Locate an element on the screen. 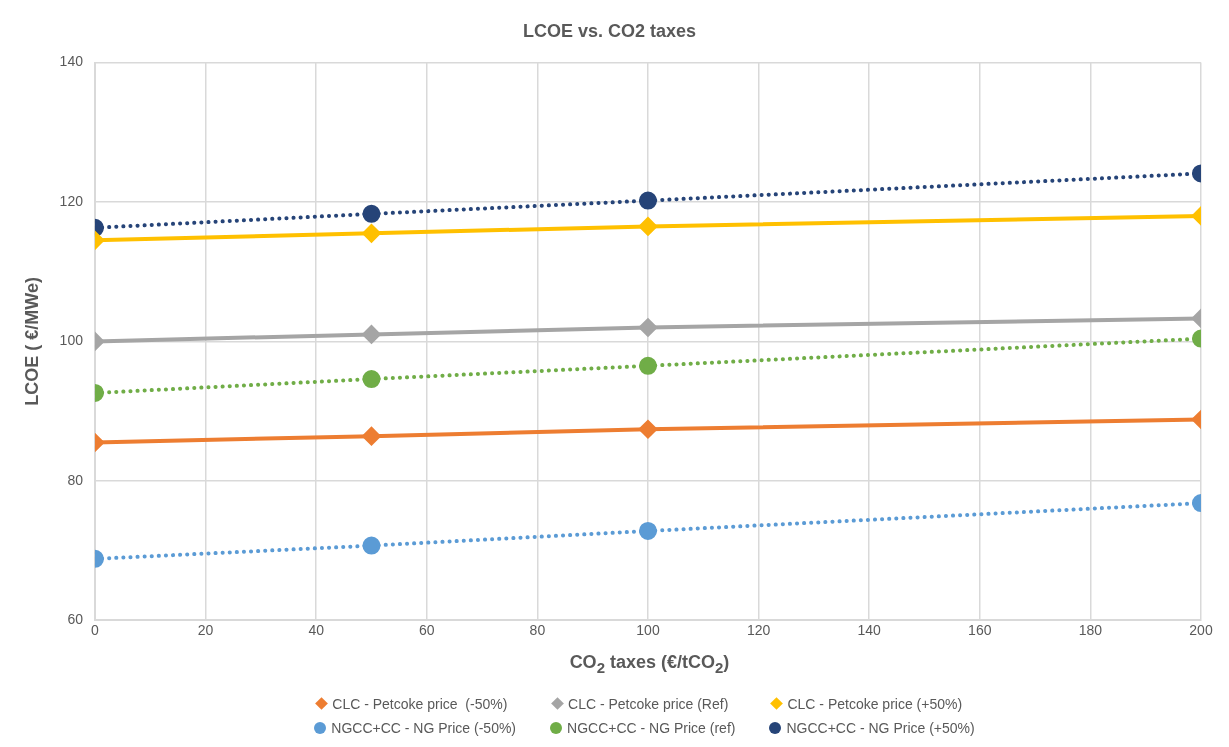 The image size is (1229, 747). legend-label: CLC - Petcoke price (-50%) is located at coordinates (420, 703).